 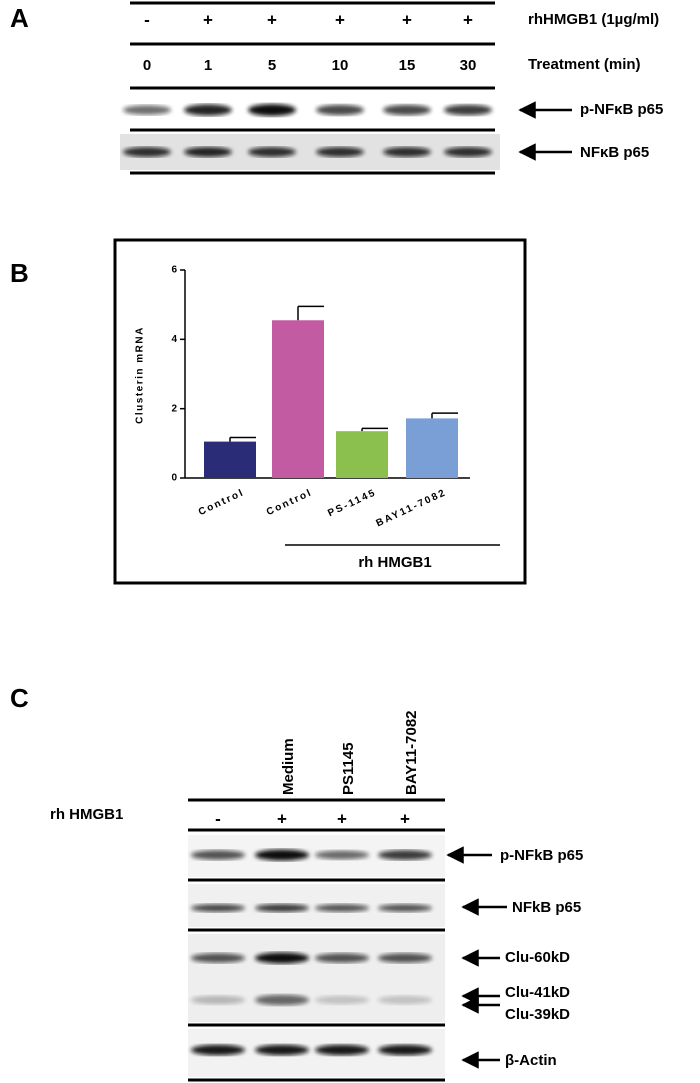 What do you see at coordinates (174, 339) in the screenshot?
I see `y-tick-label: 4` at bounding box center [174, 339].